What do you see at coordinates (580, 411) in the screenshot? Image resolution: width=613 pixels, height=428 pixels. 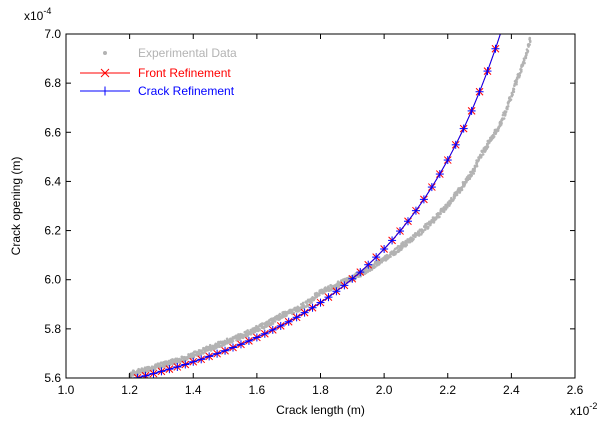 I see `x-multiplier-base: x10` at bounding box center [580, 411].